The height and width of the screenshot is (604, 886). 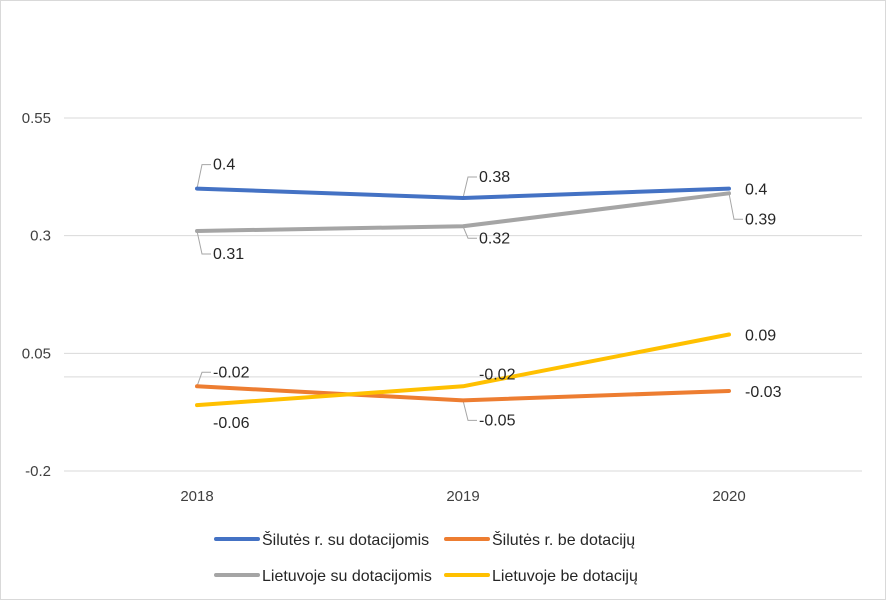 What do you see at coordinates (565, 576) in the screenshot?
I see `legend-label: Lietuvoje be dotacijų` at bounding box center [565, 576].